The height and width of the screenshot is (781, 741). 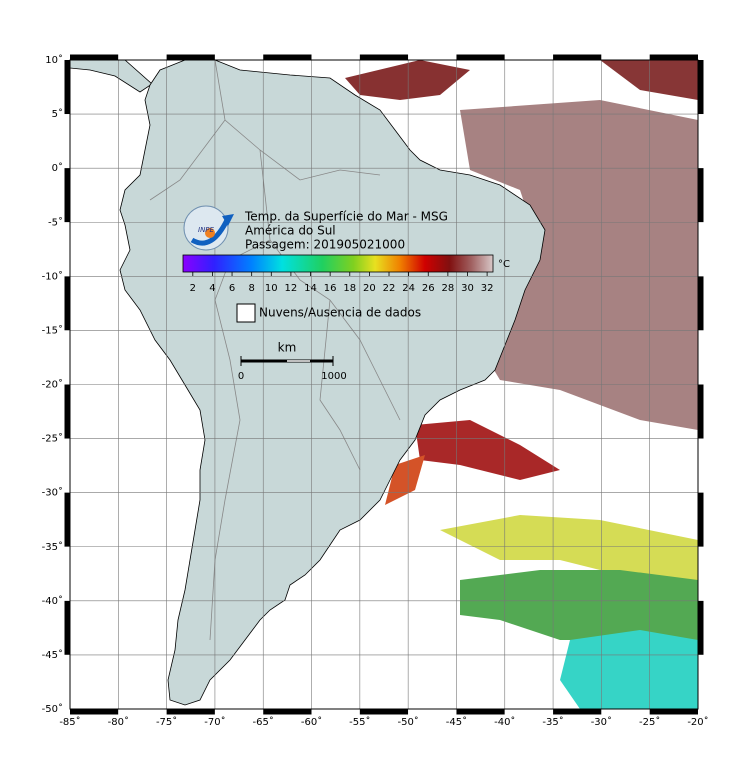 I want to click on lat-tick-label: -30˚, so click(x=52, y=493).